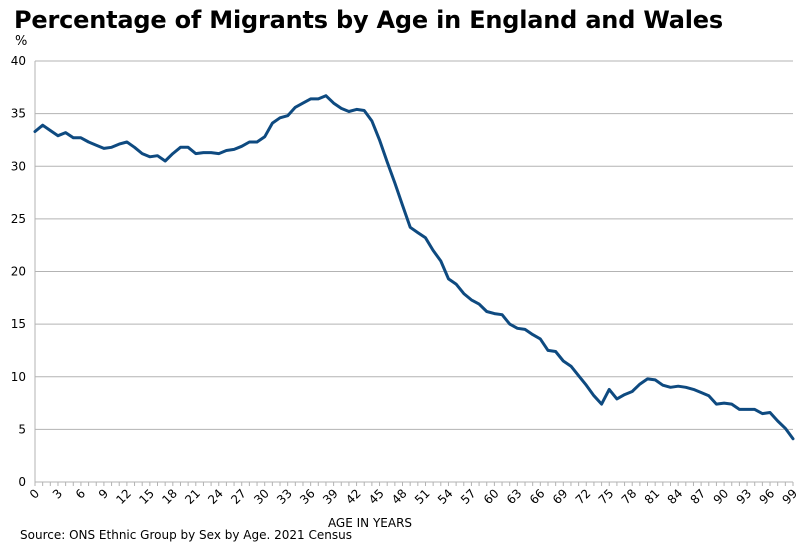 The width and height of the screenshot is (806, 544). I want to click on x-tick-label: 27, so click(238, 496).